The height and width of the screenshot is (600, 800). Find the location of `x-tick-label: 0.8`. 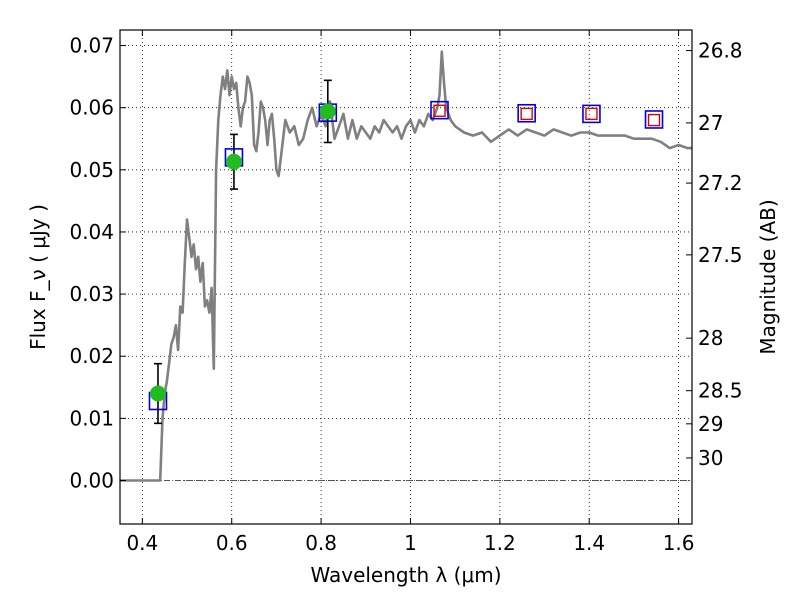

x-tick-label: 0.8 is located at coordinates (321, 543).